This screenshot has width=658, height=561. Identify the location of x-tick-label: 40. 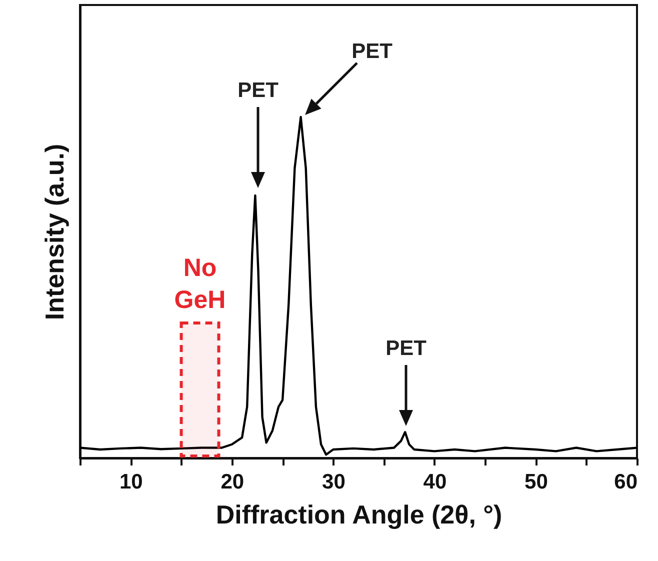
(435, 482).